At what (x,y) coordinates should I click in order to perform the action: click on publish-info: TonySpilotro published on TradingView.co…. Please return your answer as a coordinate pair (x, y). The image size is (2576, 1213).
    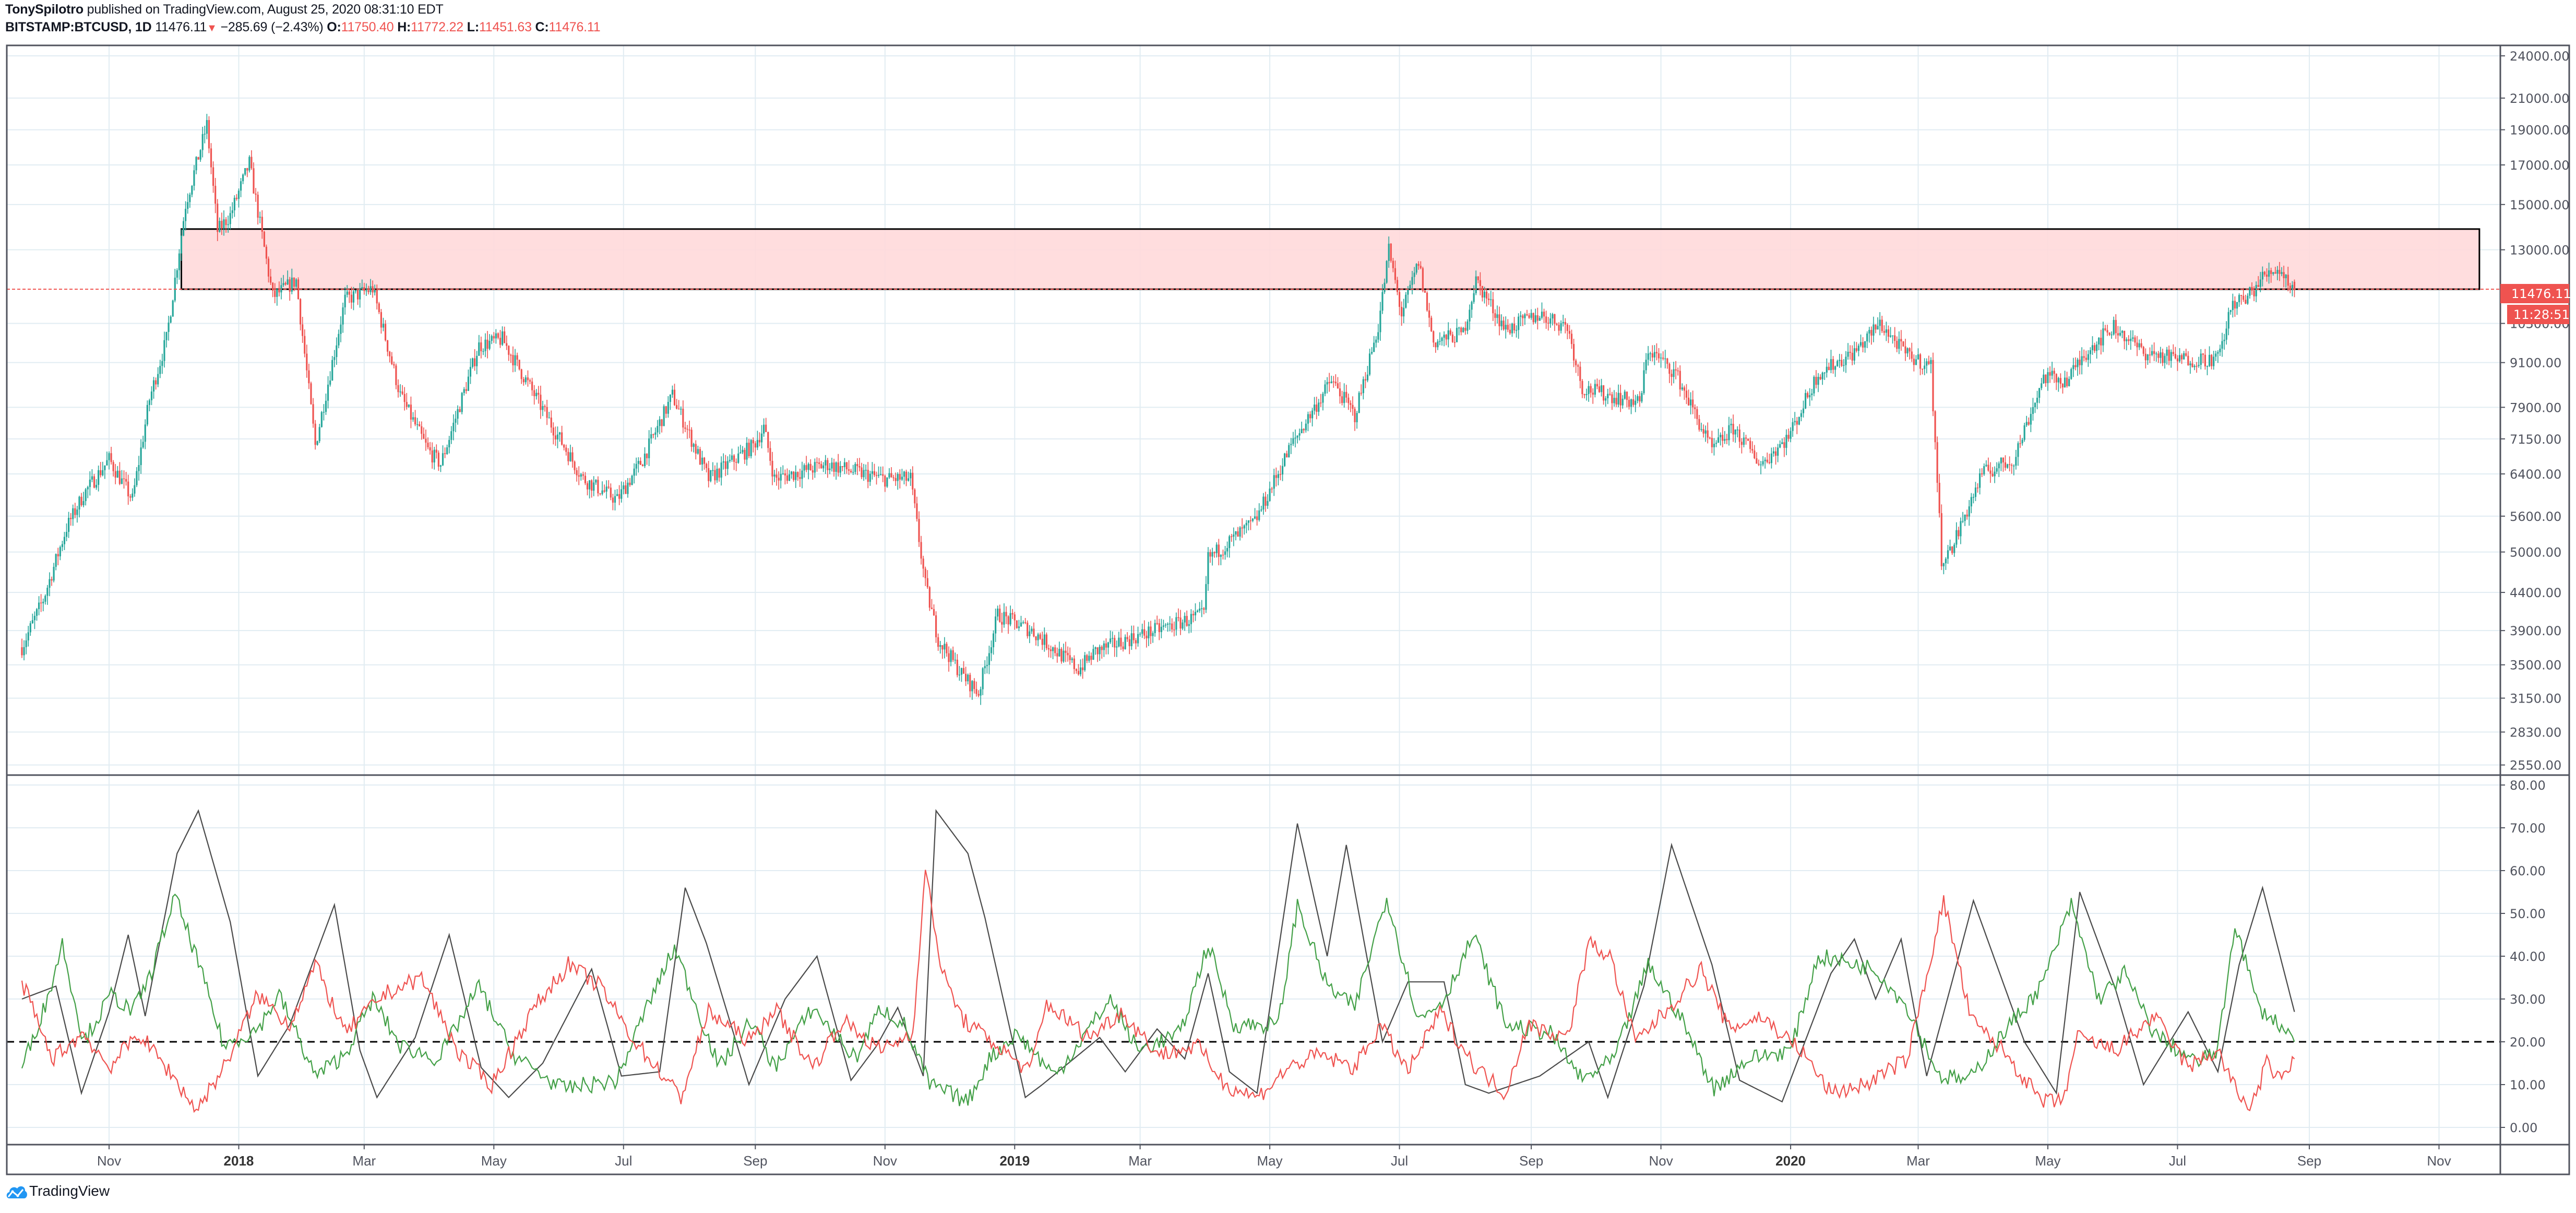
    Looking at the image, I should click on (224, 9).